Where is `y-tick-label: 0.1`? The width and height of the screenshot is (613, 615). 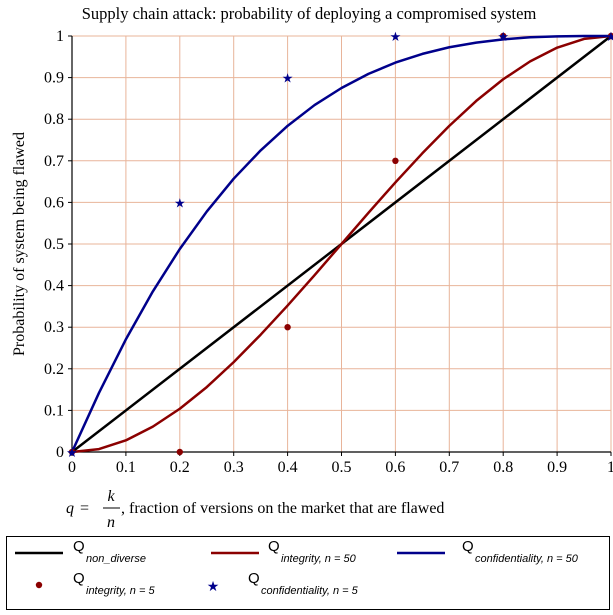
y-tick-label: 0.1 is located at coordinates (54, 410).